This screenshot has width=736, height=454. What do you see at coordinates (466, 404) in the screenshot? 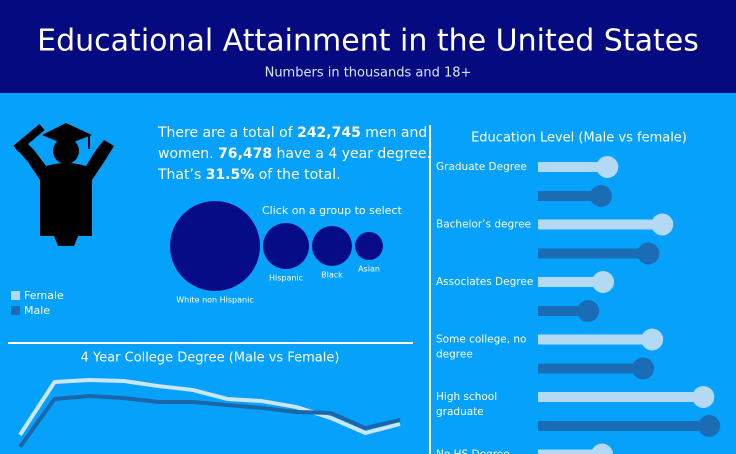
I see `category-label: High school graduate` at bounding box center [466, 404].